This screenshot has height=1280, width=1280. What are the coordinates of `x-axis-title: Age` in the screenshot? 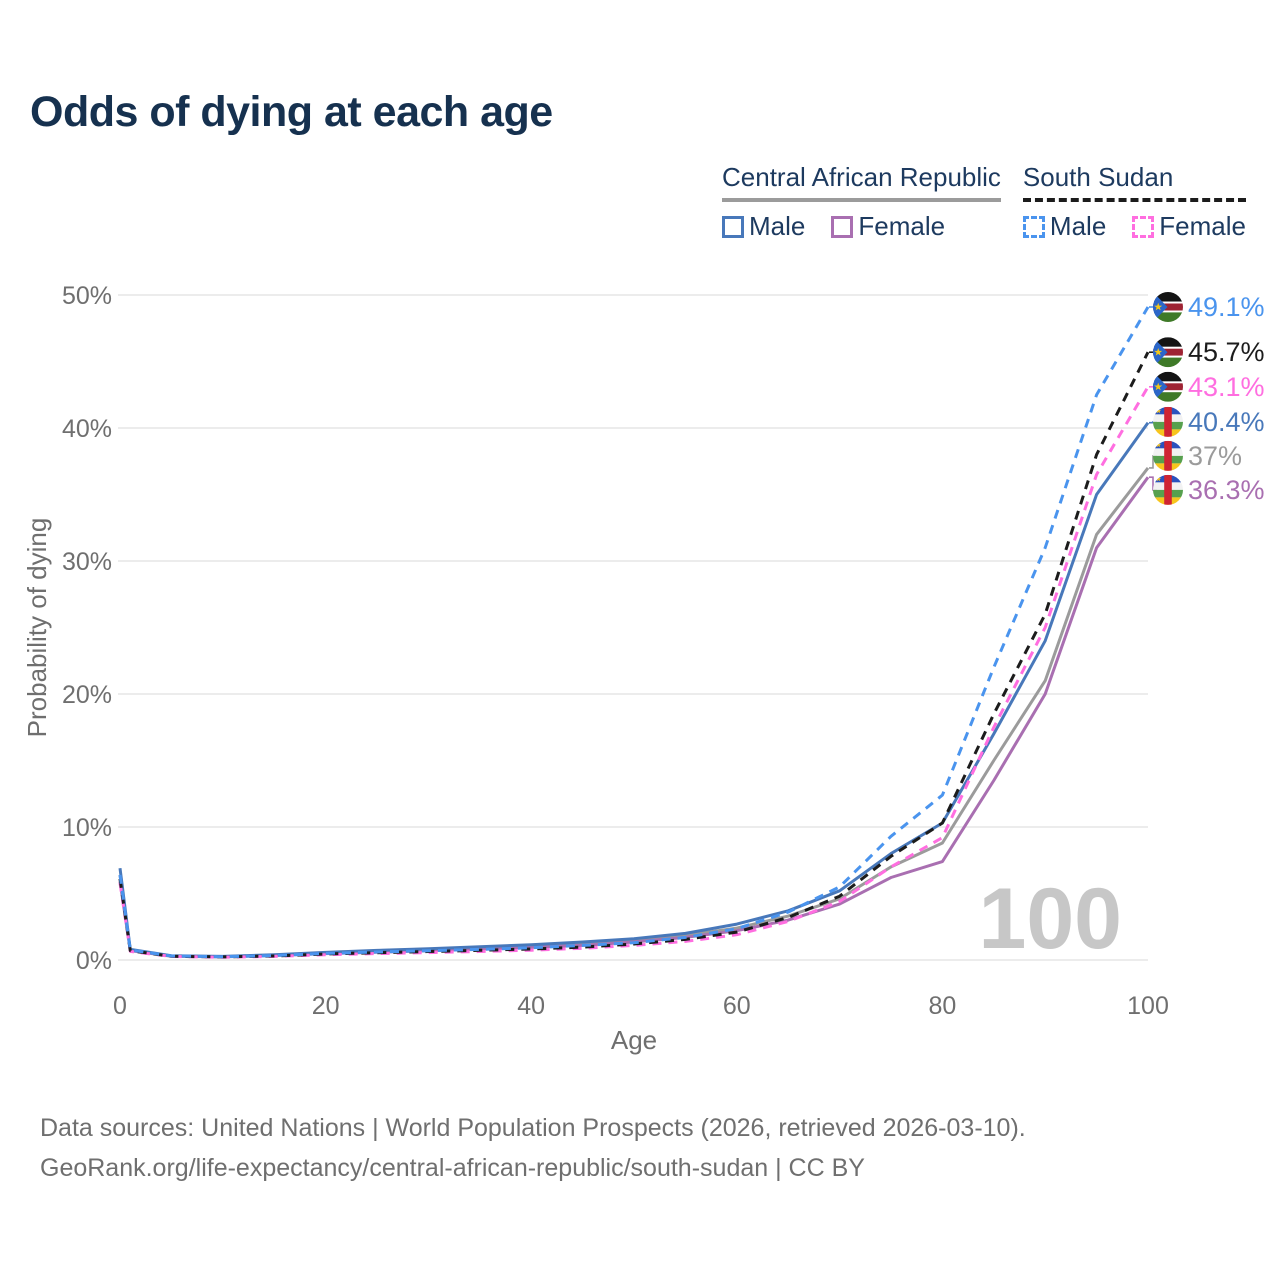 It's located at (634, 1040).